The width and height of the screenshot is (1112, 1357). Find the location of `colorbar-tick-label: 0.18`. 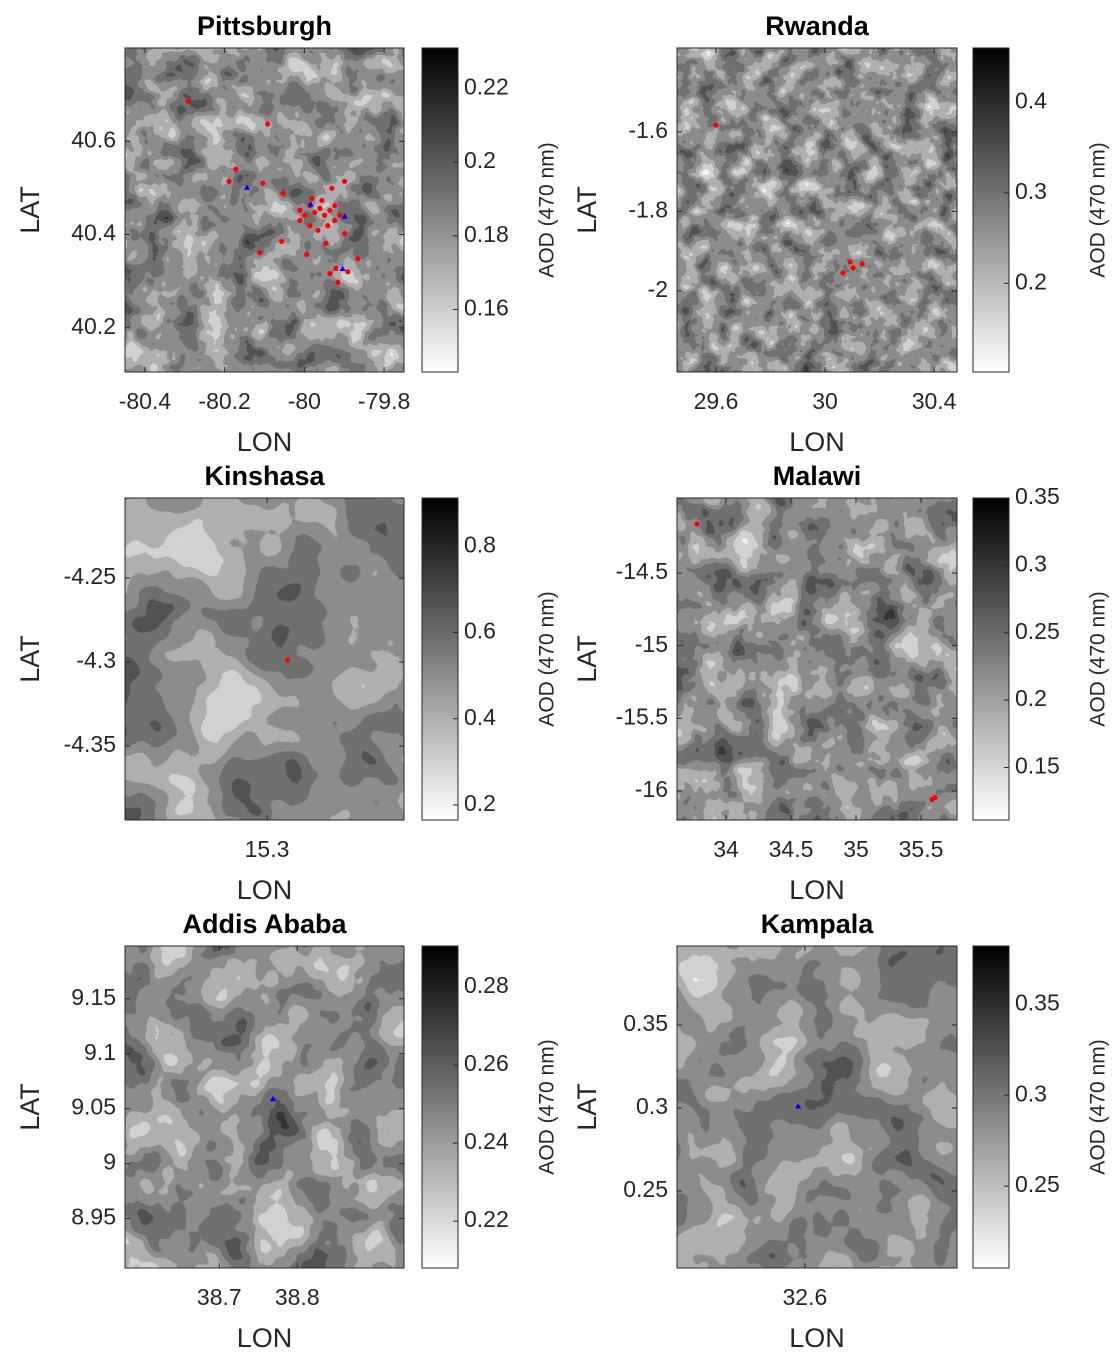

colorbar-tick-label: 0.18 is located at coordinates (486, 234).